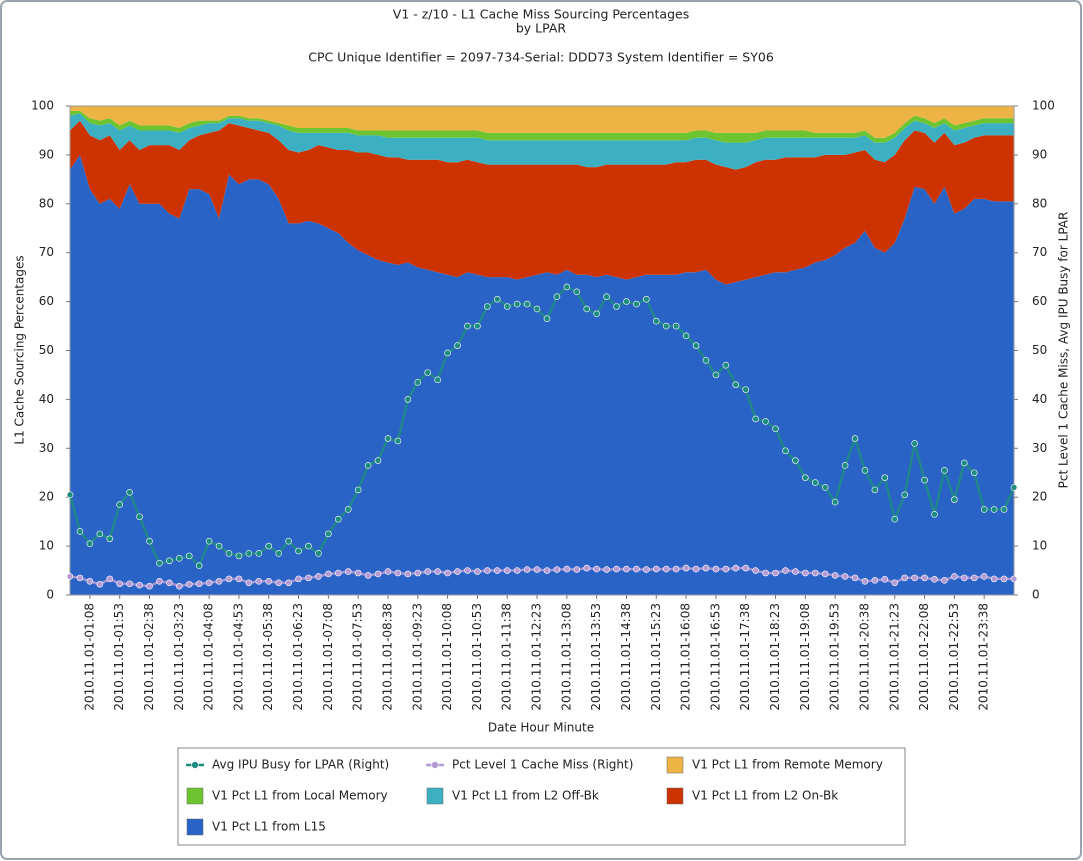 Image resolution: width=1083 pixels, height=861 pixels. Describe the element at coordinates (787, 765) in the screenshot. I see `legend-label: V1 Pct L1 from Remote Memory` at that location.